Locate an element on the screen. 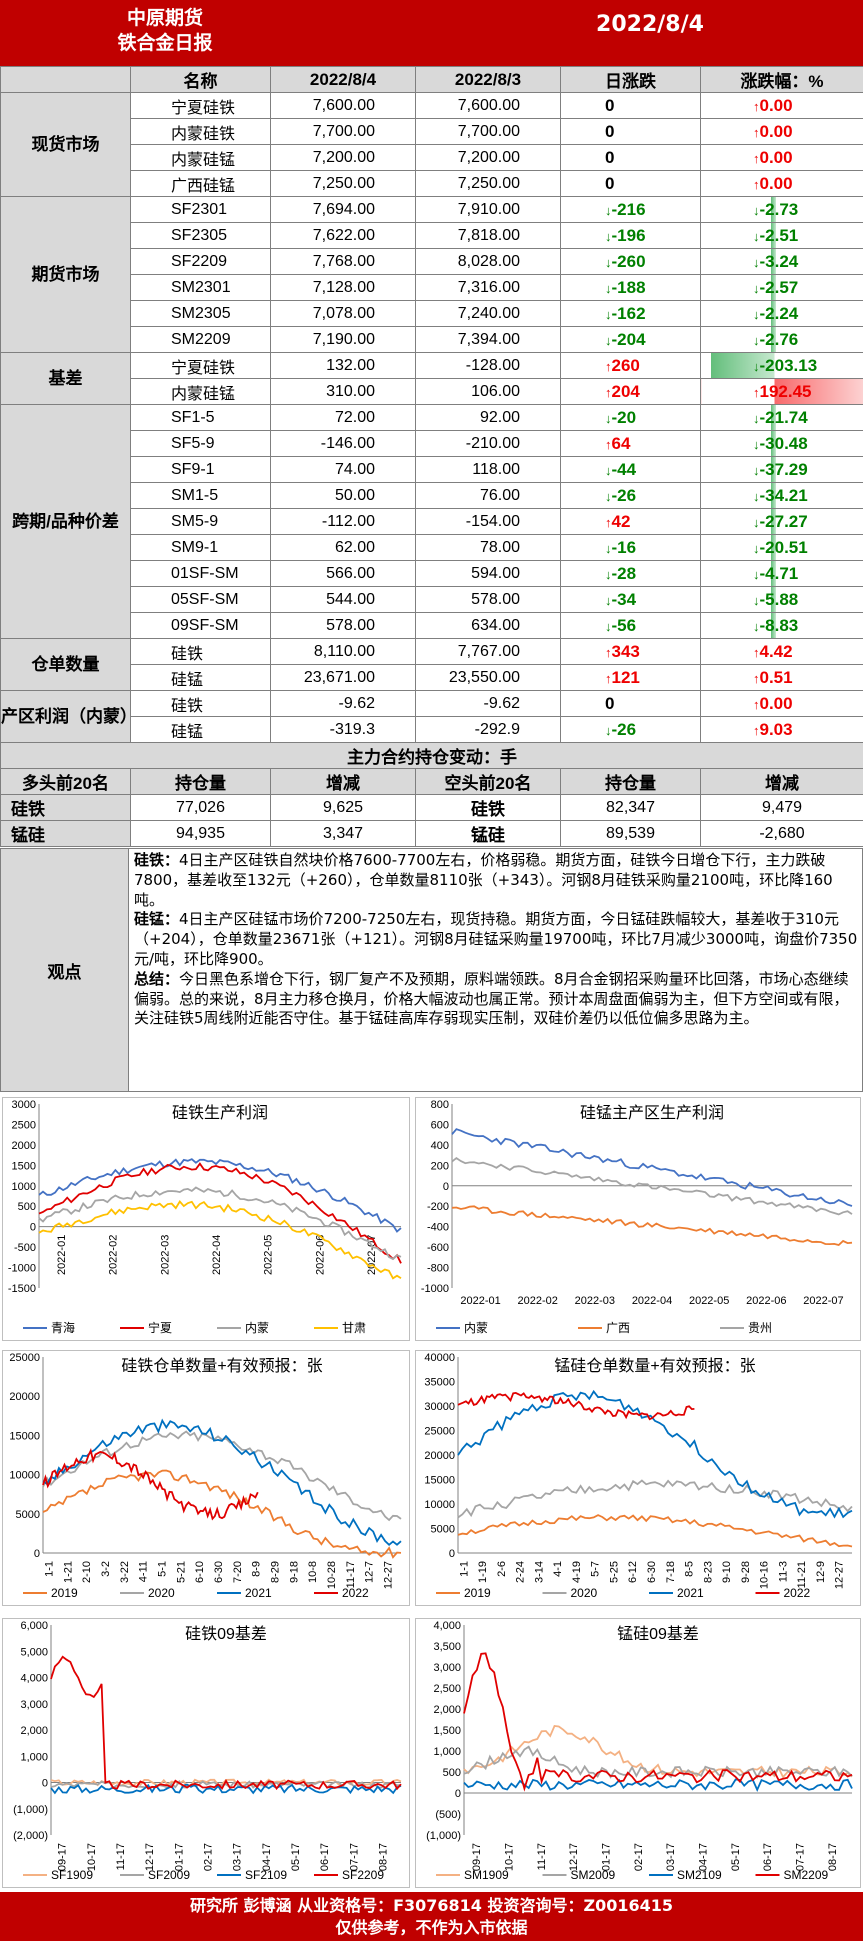 Image resolution: width=863 pixels, height=1941 pixels. table-row: 现货市场 宁夏硅铁 7,600.00 7,600.00 0 ↑0.00 is located at coordinates (431, 144).